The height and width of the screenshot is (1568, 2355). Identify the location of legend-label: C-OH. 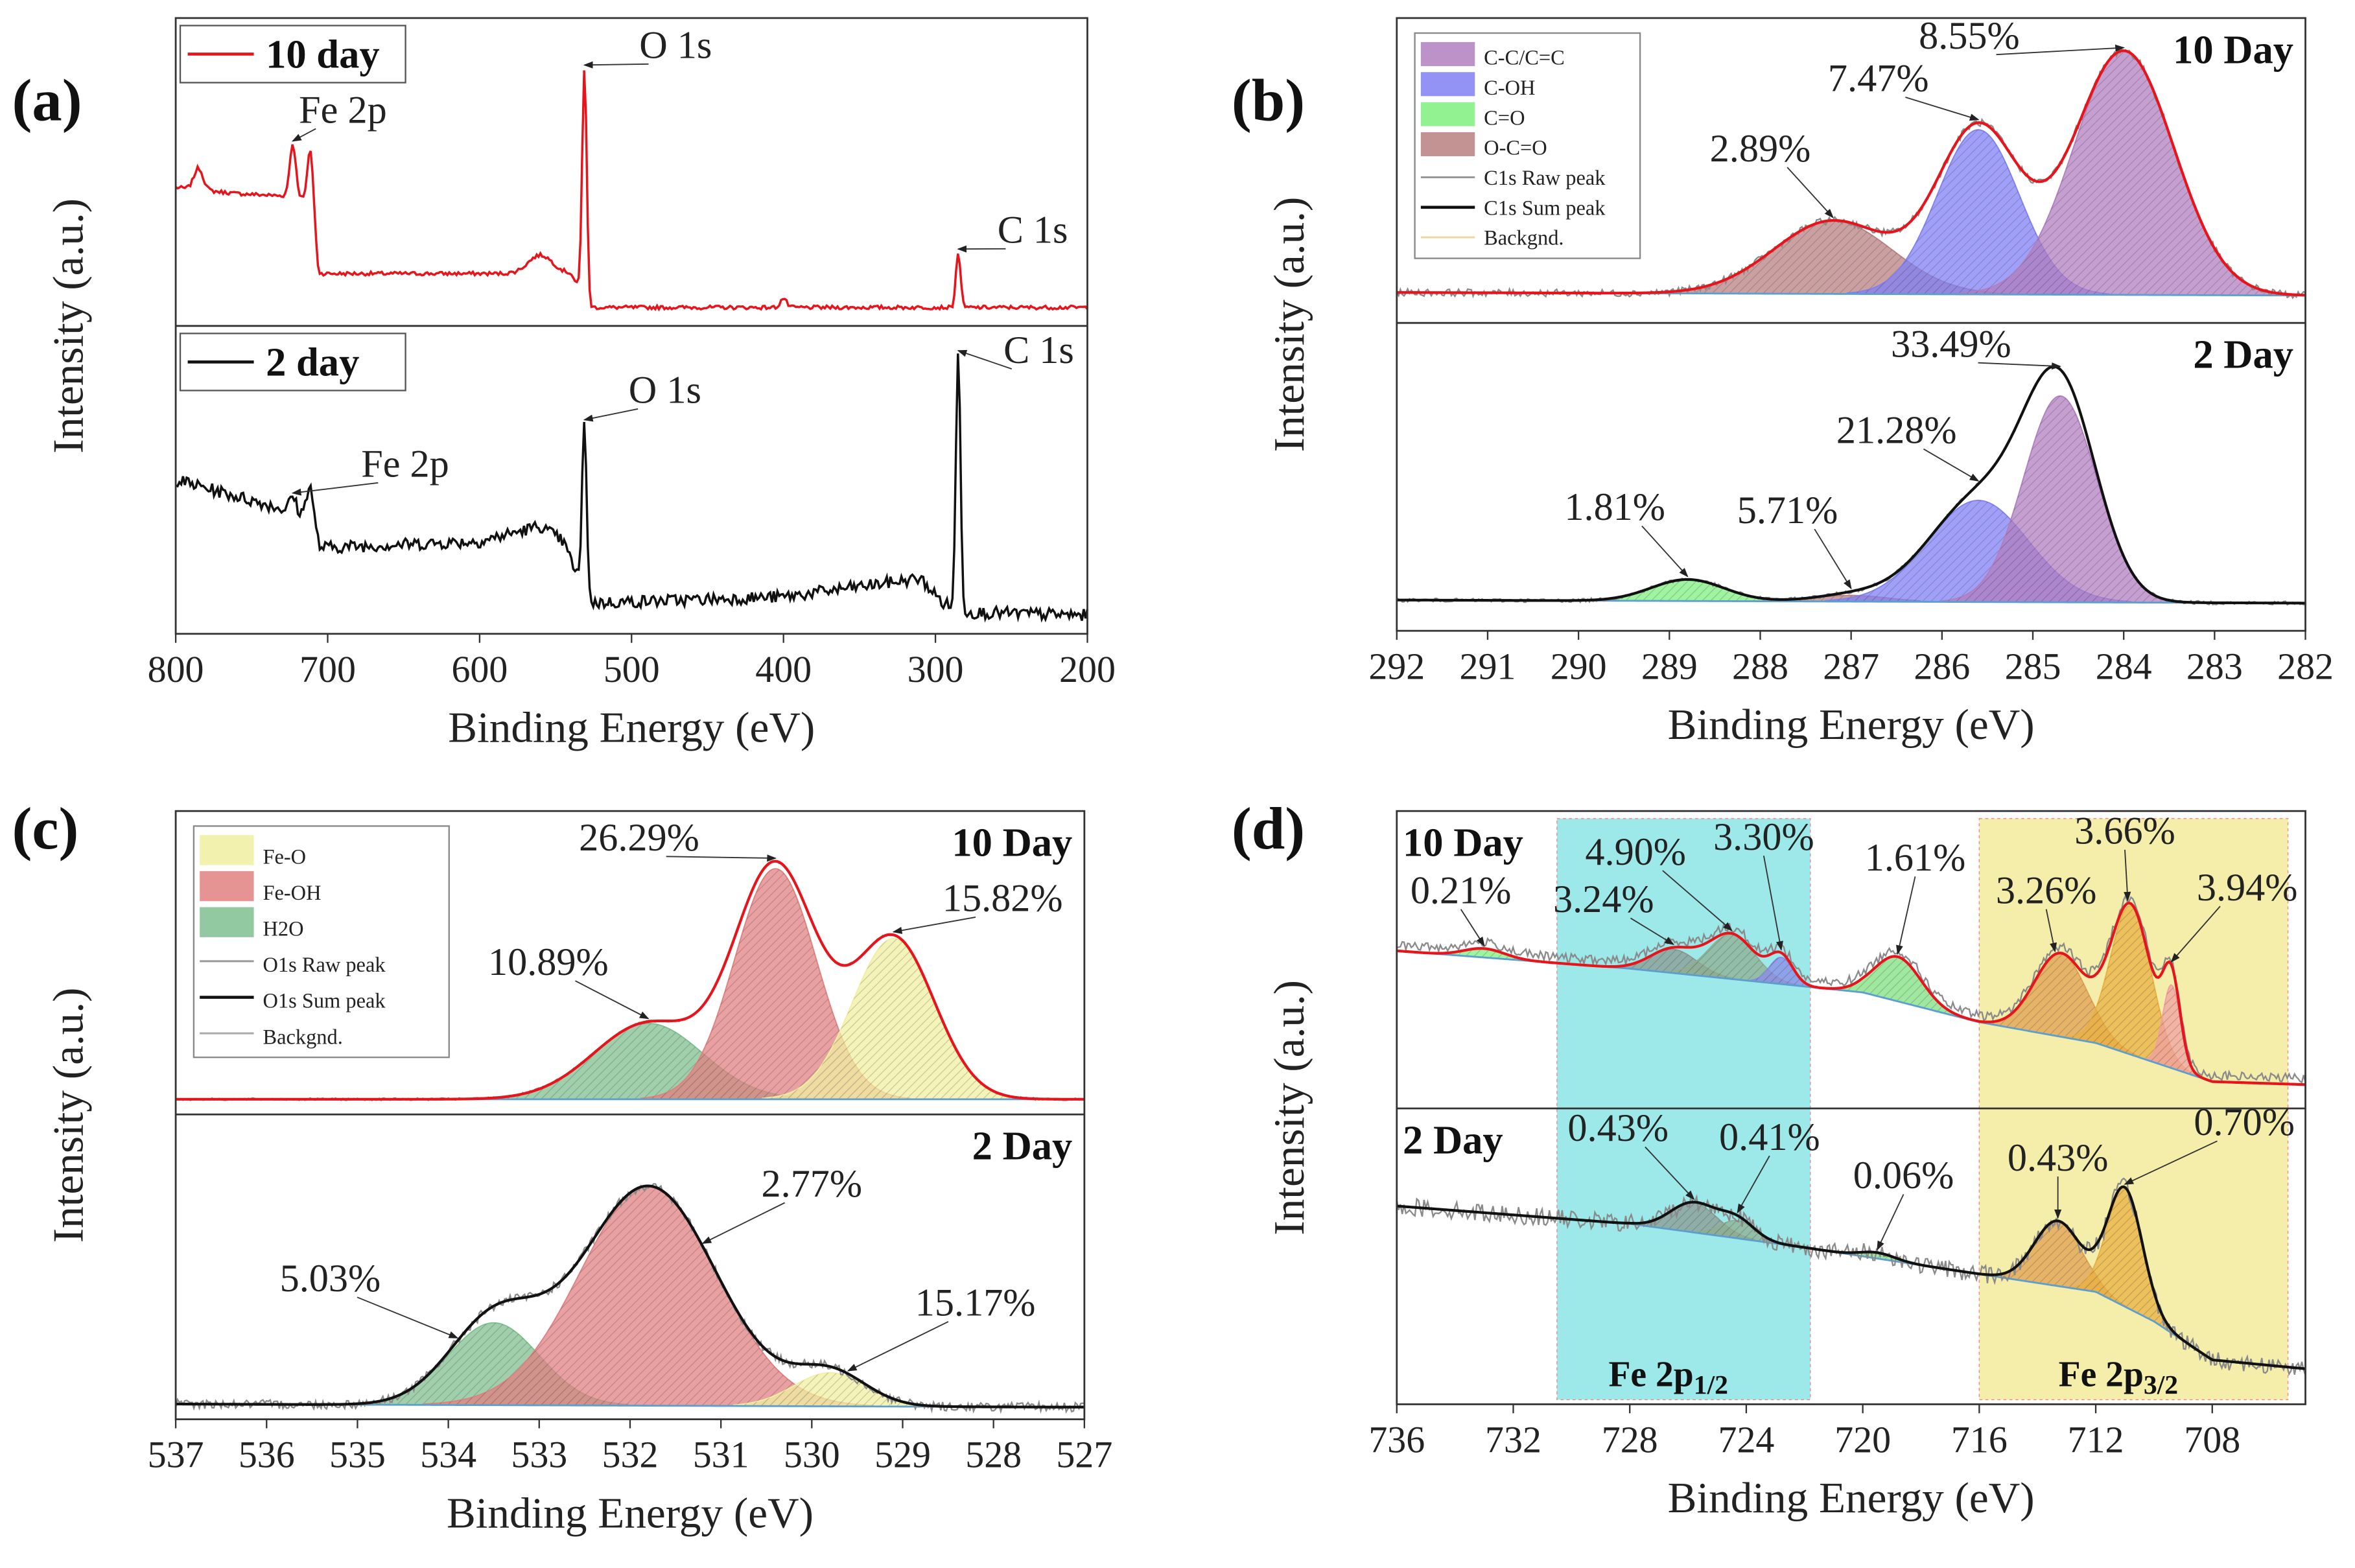
(1509, 88).